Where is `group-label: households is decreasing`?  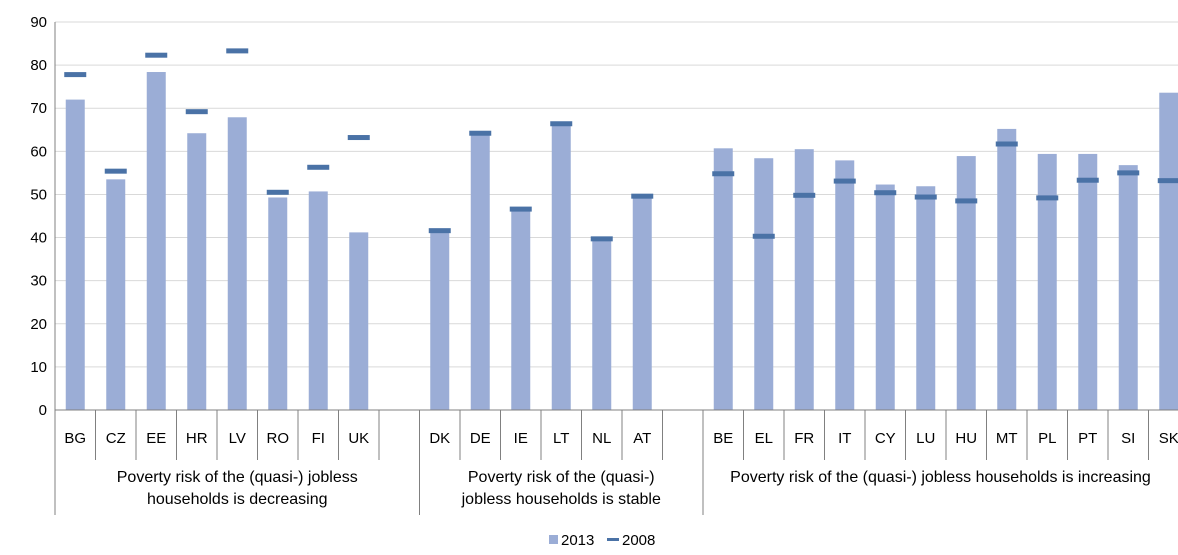 group-label: households is decreasing is located at coordinates (237, 499).